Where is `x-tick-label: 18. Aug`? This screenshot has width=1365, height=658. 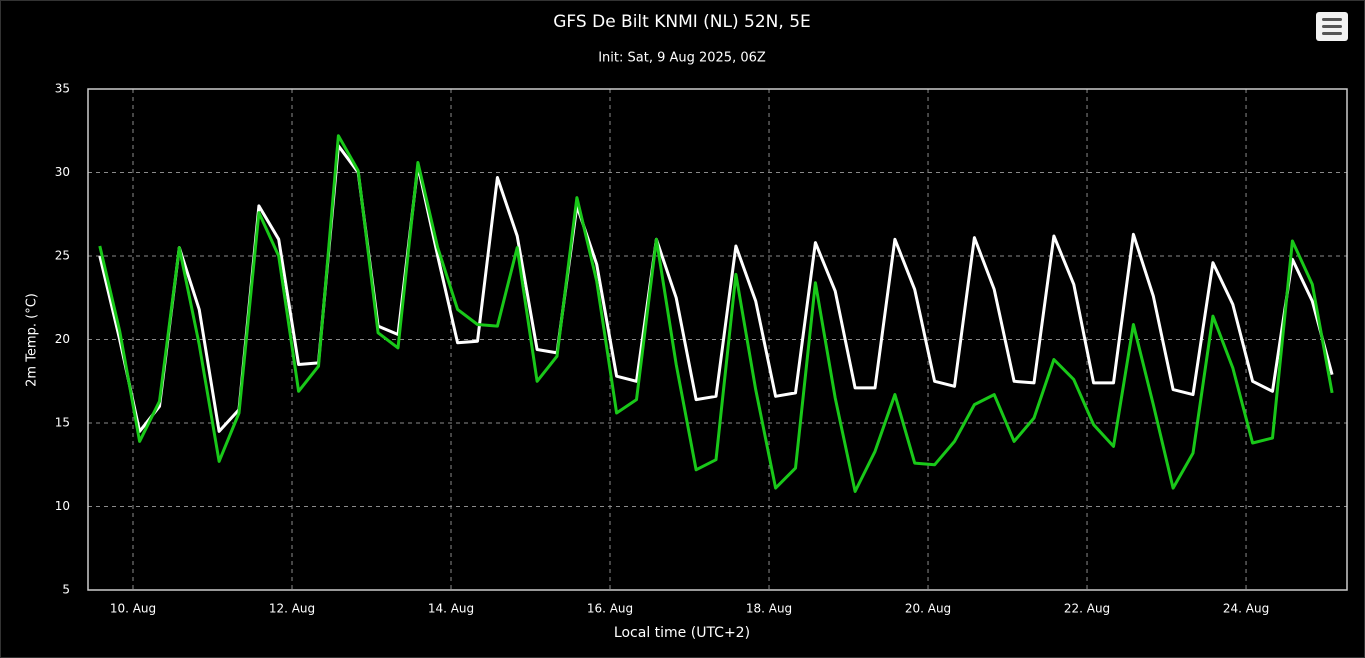
x-tick-label: 18. Aug is located at coordinates (769, 609).